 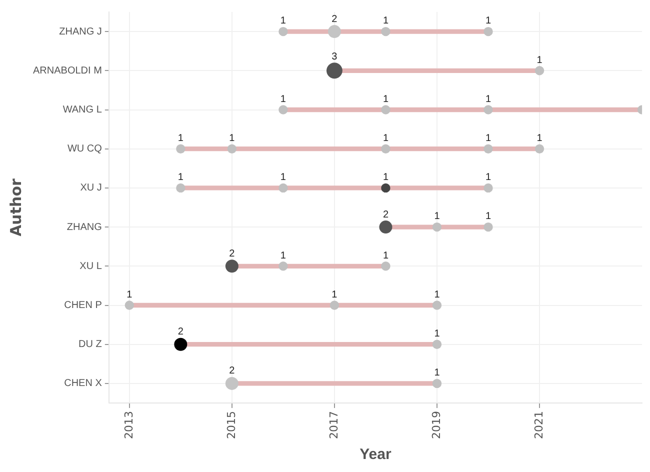 What do you see at coordinates (67, 70) in the screenshot?
I see `y-tick-label: ARNABOLDI M` at bounding box center [67, 70].